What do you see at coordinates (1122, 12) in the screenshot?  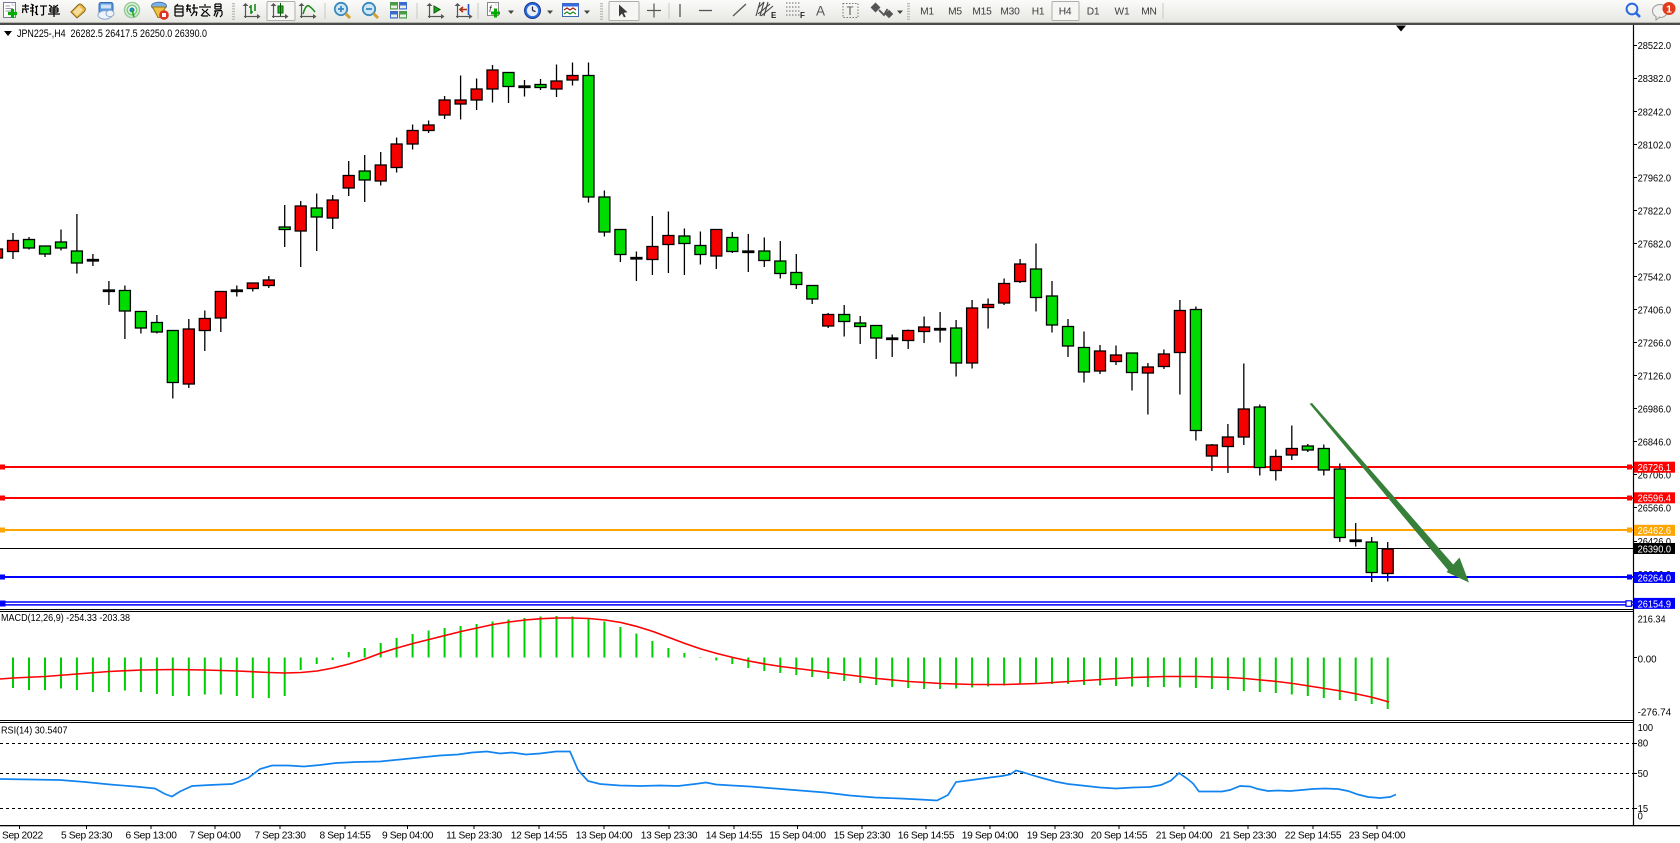 I see `svg-text: W1` at bounding box center [1122, 12].